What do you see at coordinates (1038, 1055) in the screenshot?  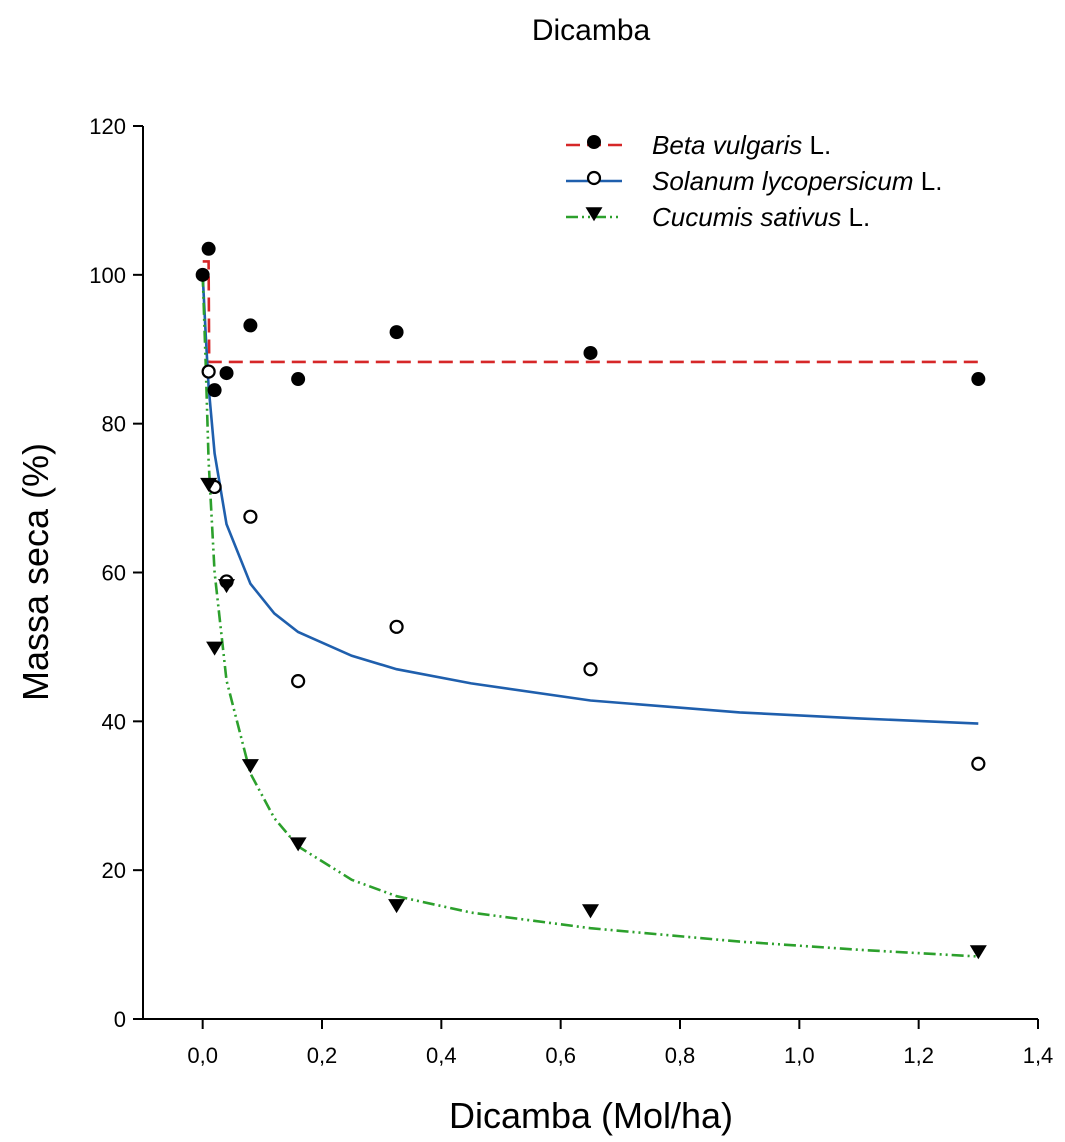 I see `x-tick-label: 1,4` at bounding box center [1038, 1055].